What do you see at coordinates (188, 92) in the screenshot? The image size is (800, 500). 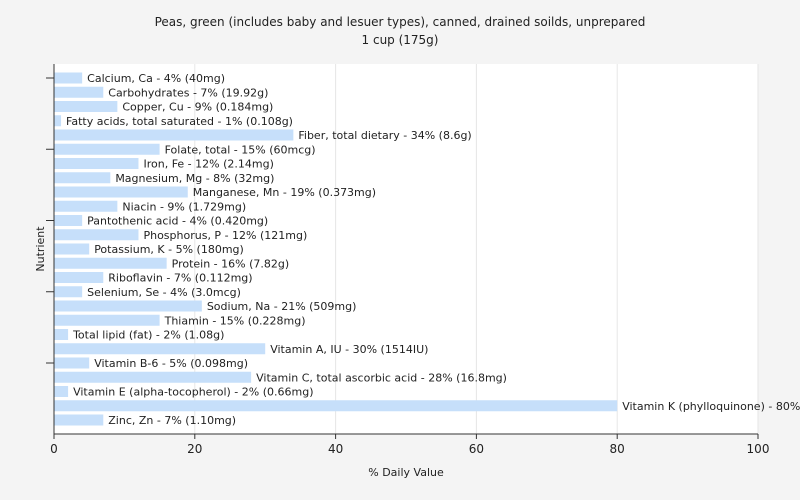 I see `bar-label: Carbohydrates - 7% (19.92g)` at bounding box center [188, 92].